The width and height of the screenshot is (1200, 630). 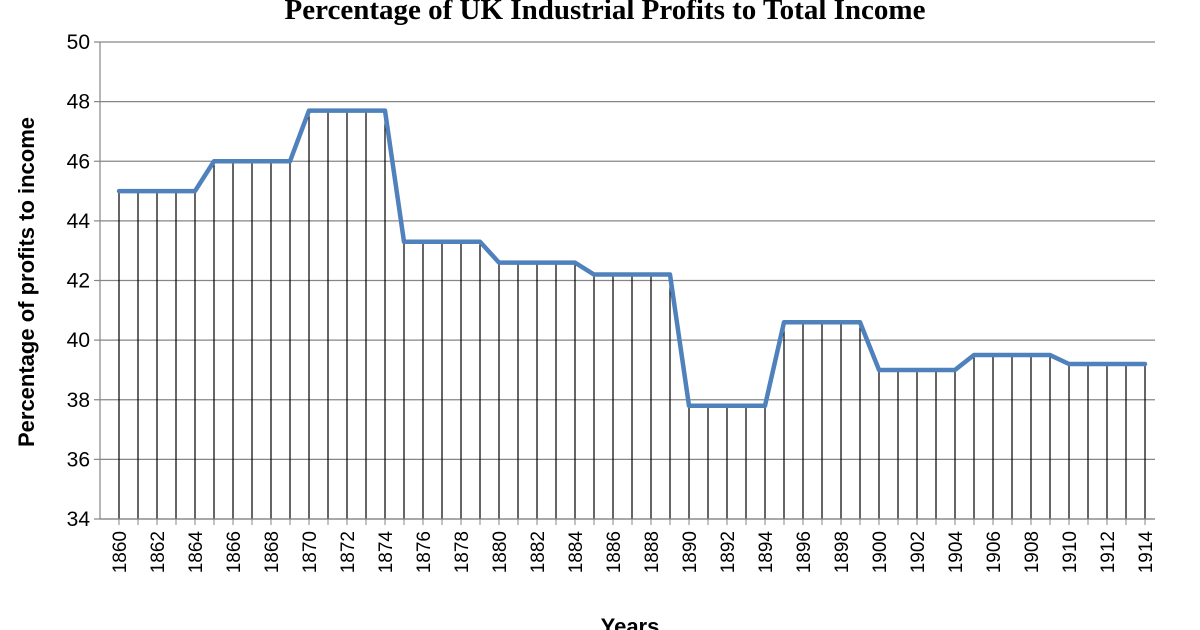 What do you see at coordinates (690, 552) in the screenshot?
I see `x-tick-label: 1890` at bounding box center [690, 552].